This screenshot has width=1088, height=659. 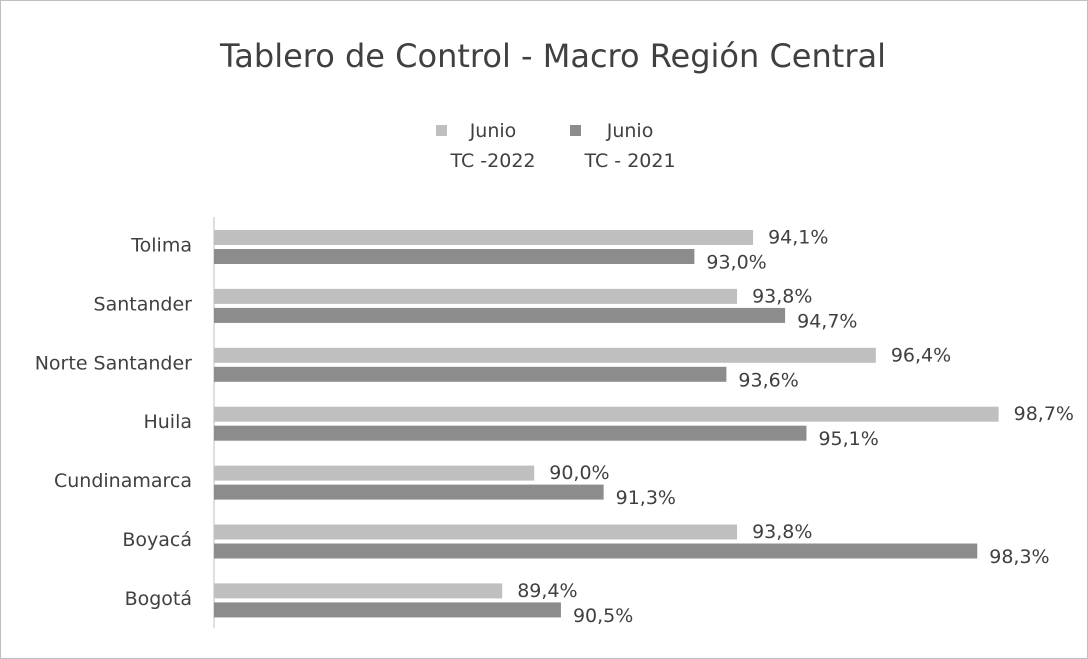 I want to click on y-tick-label: Norte Santander, so click(x=113, y=363).